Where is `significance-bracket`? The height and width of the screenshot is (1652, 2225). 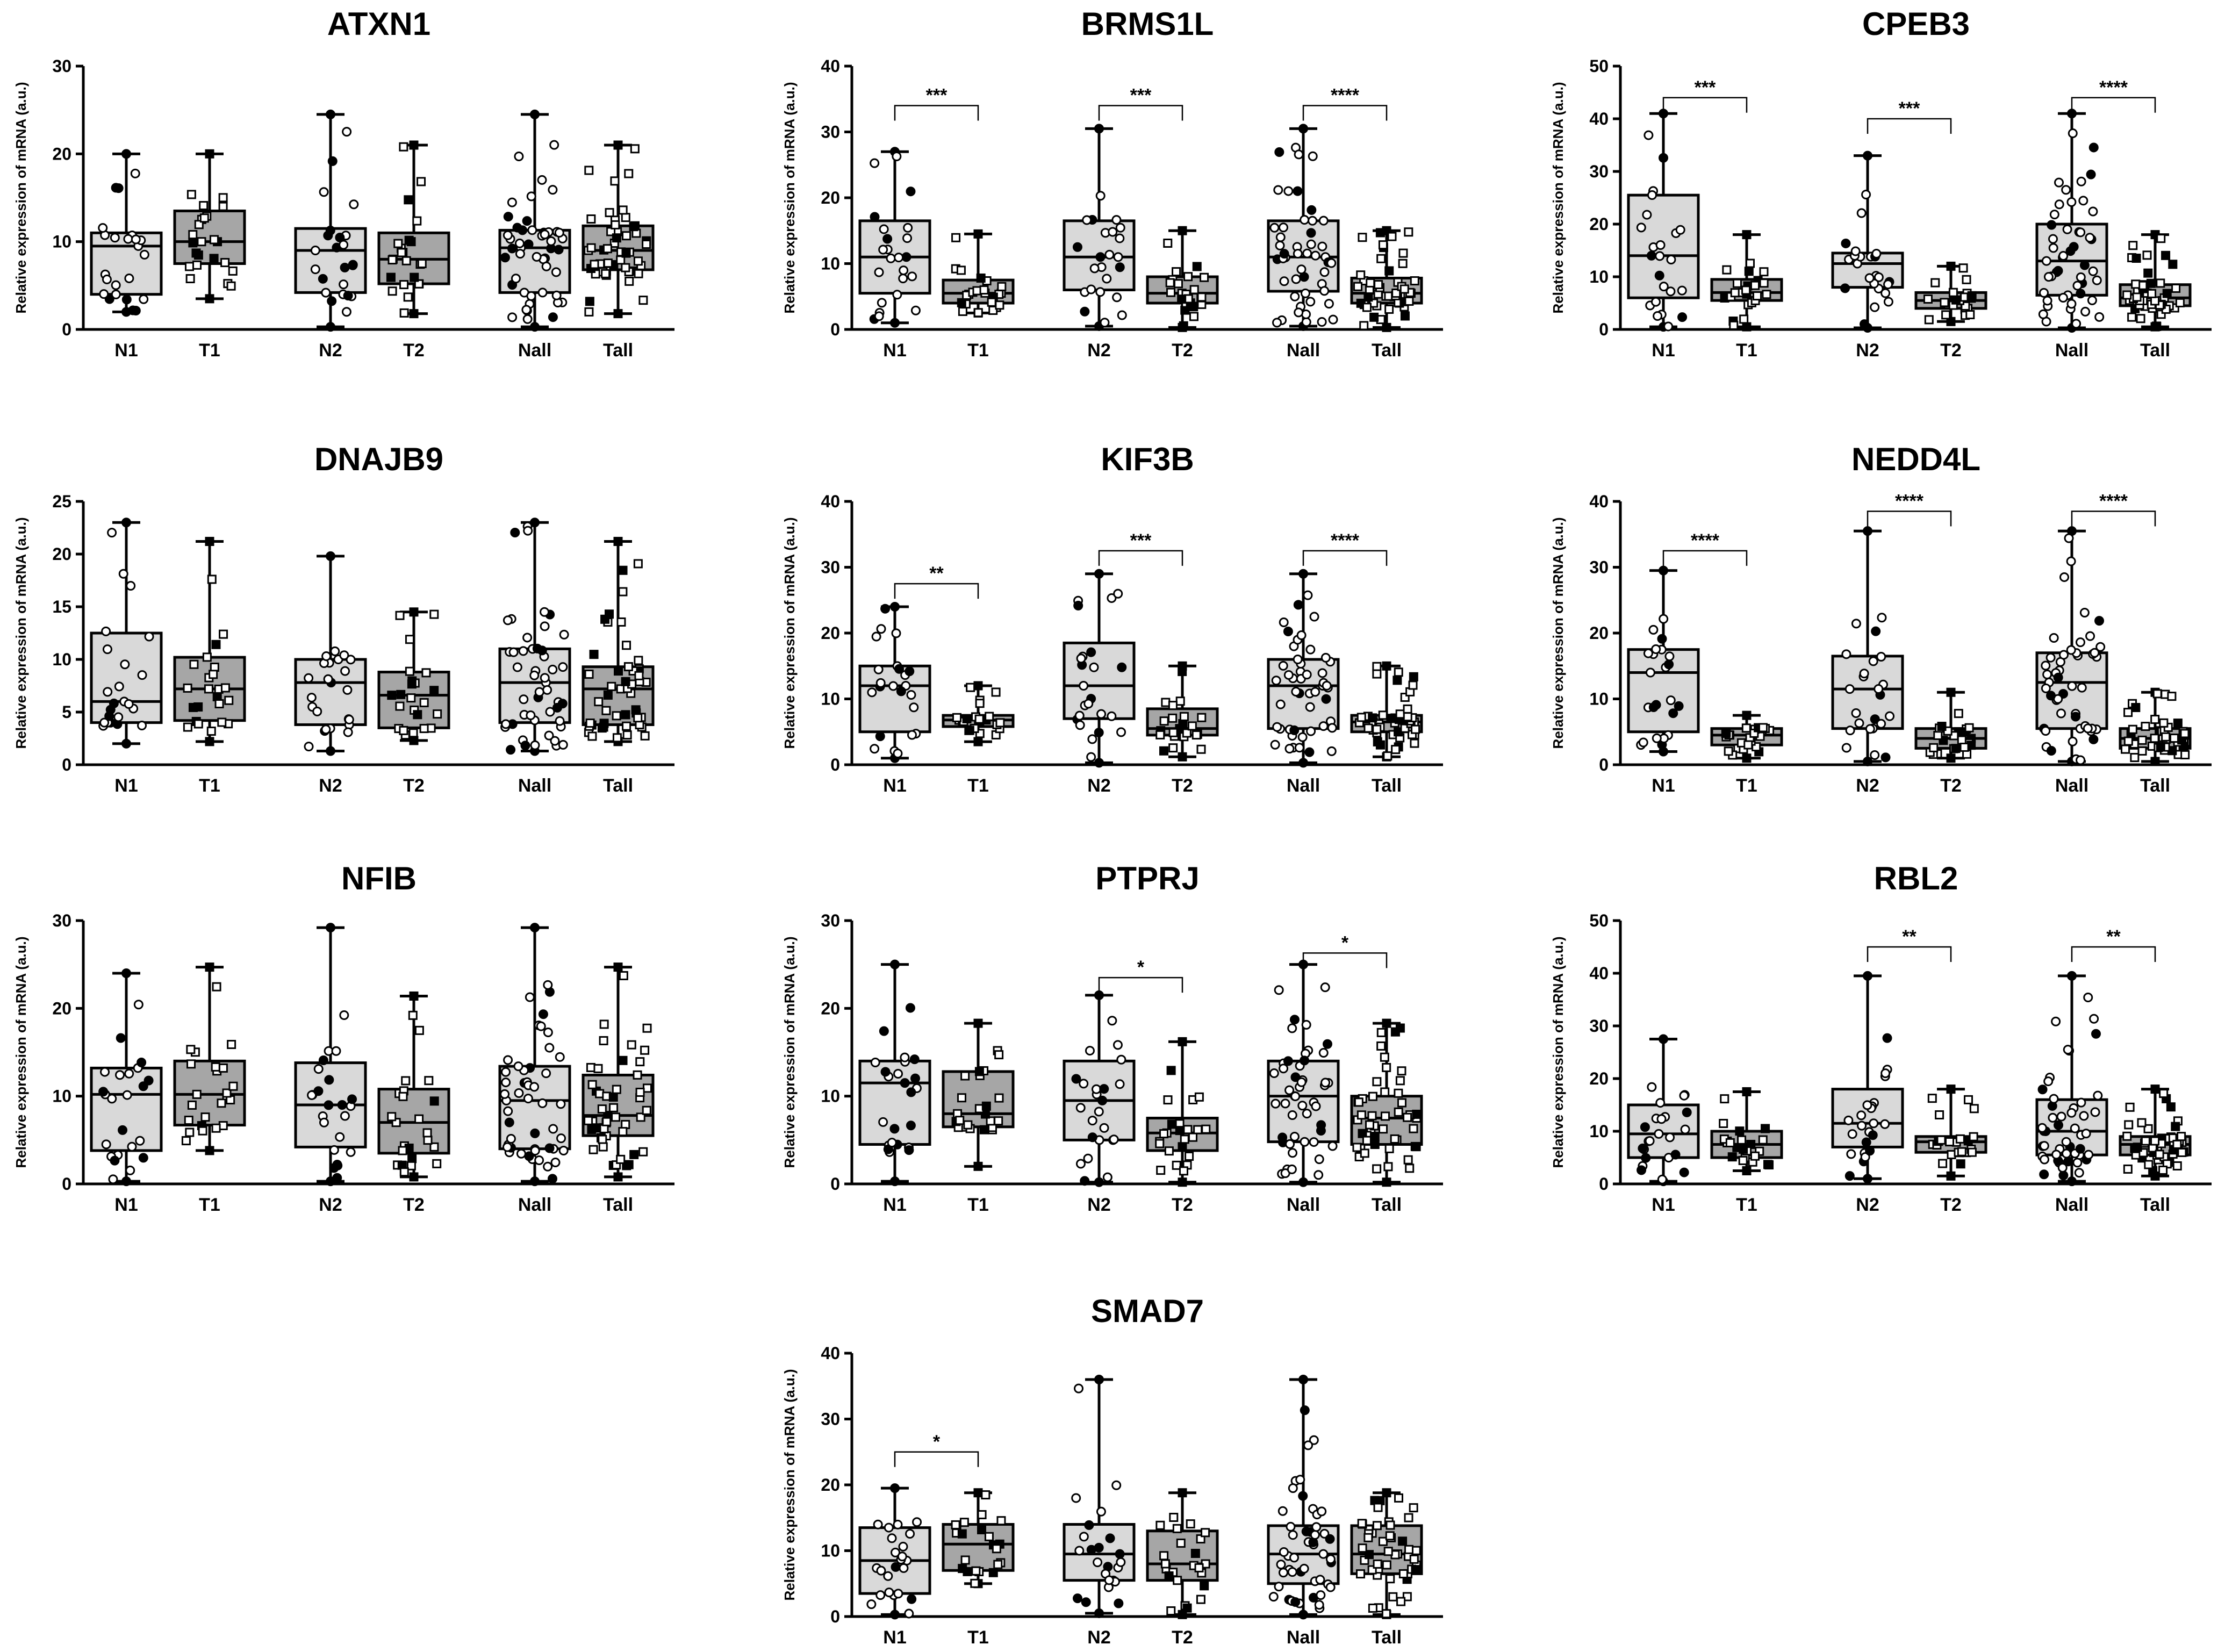
significance-bracket is located at coordinates (1705, 558).